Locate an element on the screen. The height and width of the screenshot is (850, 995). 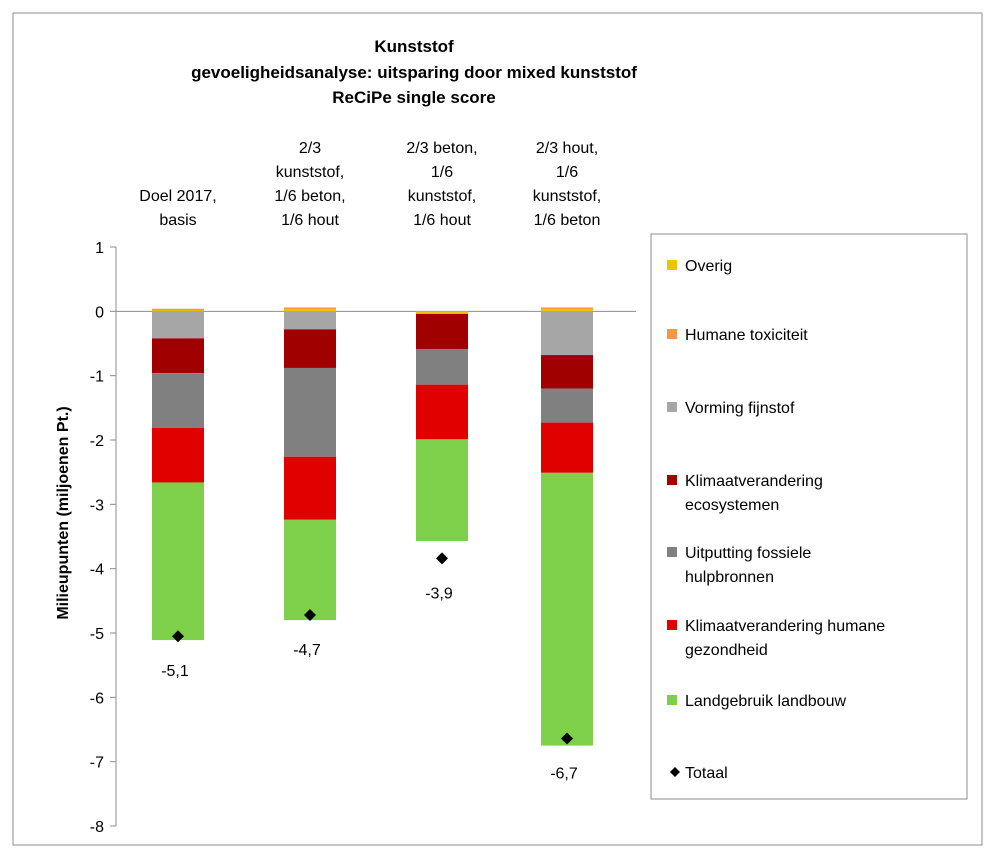
category-label: 1/6 beton, is located at coordinates (309, 196).